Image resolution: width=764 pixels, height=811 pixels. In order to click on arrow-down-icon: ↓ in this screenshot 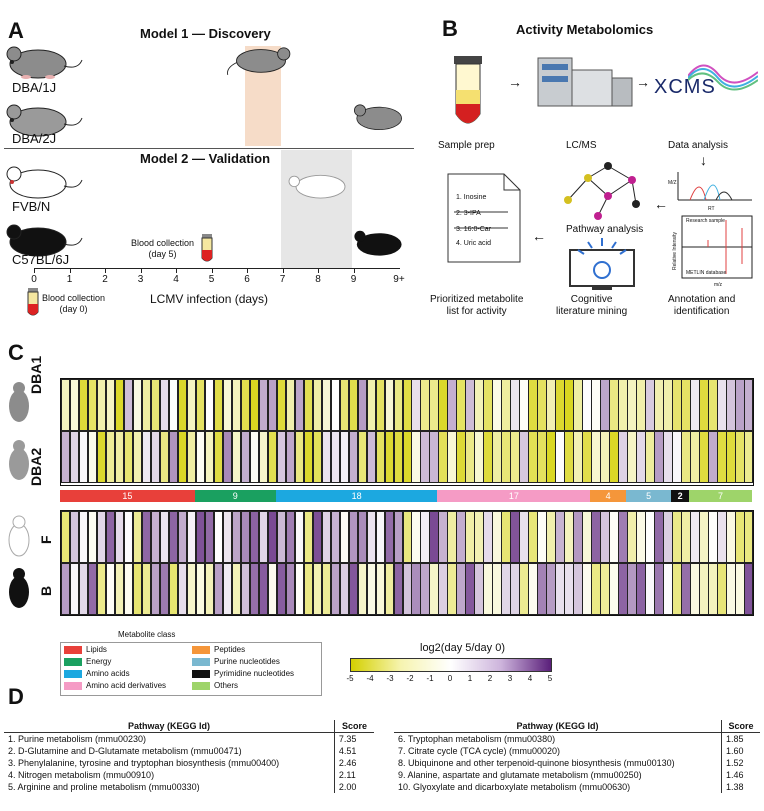, I will do `click(703, 160)`.